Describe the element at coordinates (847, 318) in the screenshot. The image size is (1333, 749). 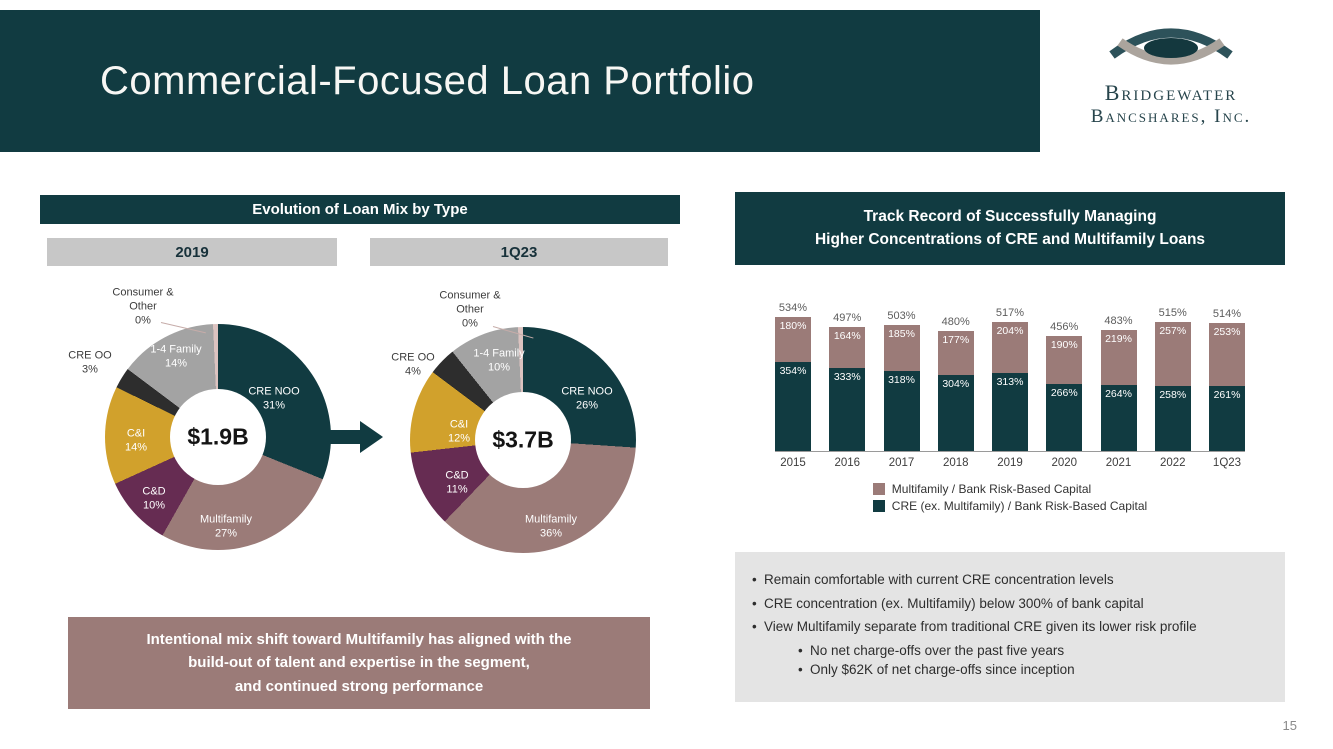
I see `bar-total-label: 497%` at that location.